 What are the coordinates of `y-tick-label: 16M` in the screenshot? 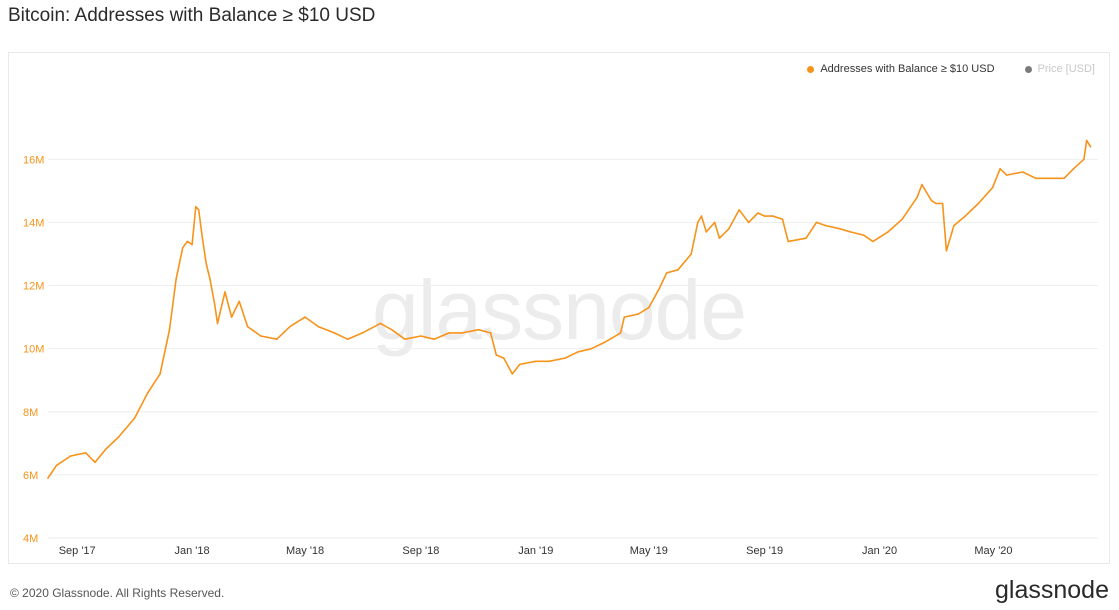 It's located at (33, 160).